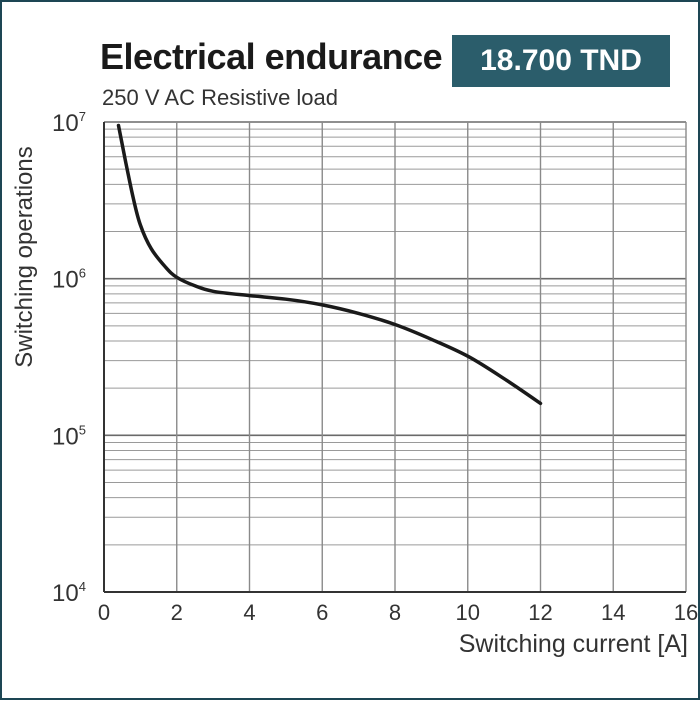 The image size is (700, 702). Describe the element at coordinates (573, 644) in the screenshot. I see `x-axis-label: Switching current [A]` at that location.